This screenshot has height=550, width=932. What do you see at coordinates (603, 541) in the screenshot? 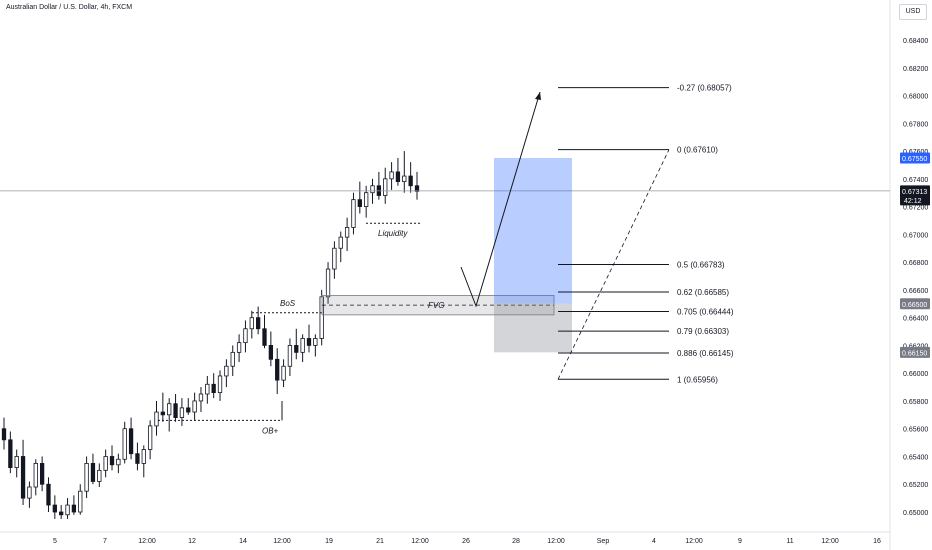
I see `x-tick-label: Sep` at bounding box center [603, 541].